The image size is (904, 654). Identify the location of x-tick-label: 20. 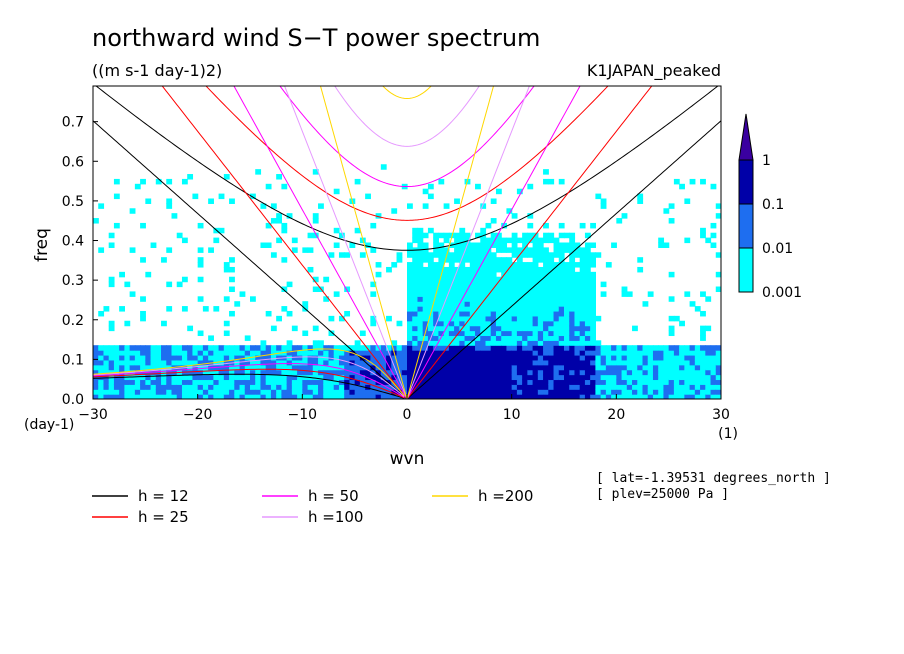
(616, 415).